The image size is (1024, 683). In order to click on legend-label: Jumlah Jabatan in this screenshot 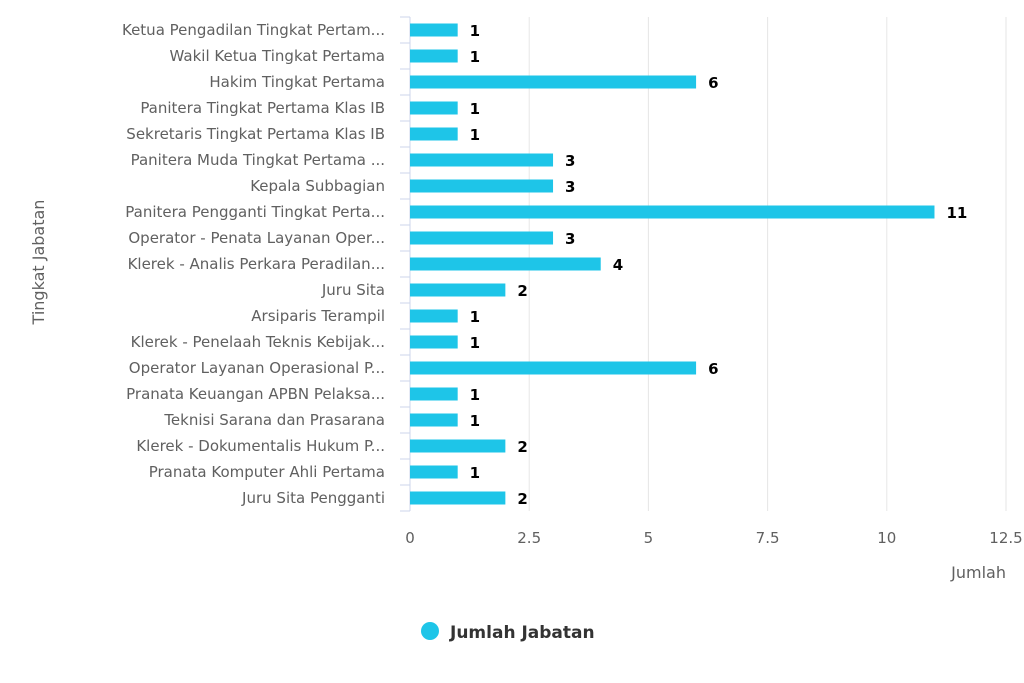, I will do `click(522, 633)`.